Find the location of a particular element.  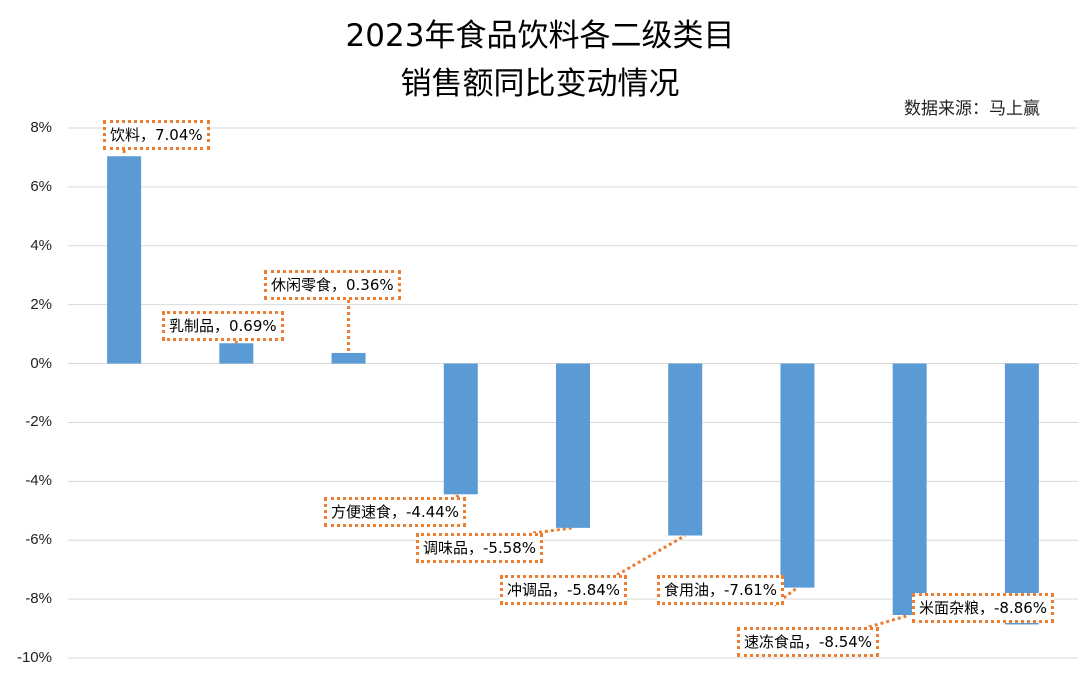

y-tick-label: -2% is located at coordinates (38, 422).